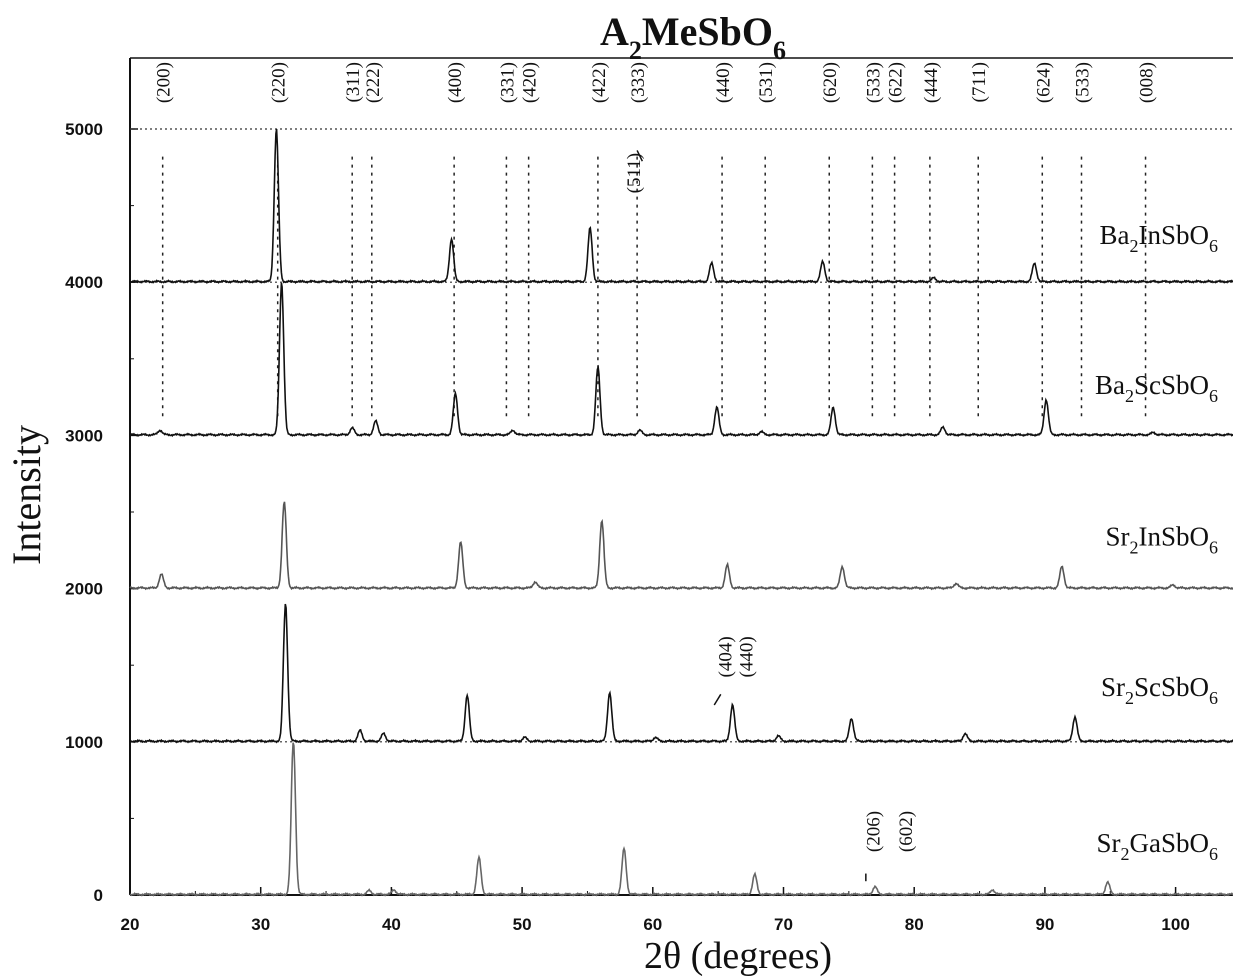 Image resolution: width=1233 pixels, height=977 pixels. Describe the element at coordinates (84, 282) in the screenshot. I see `y-tick-label: 4000` at that location.